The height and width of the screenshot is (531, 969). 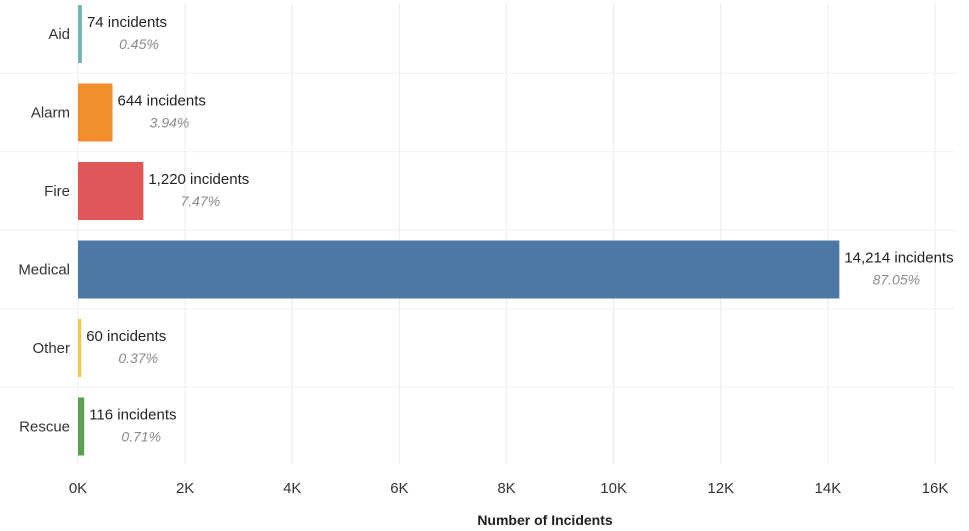 What do you see at coordinates (80, 34) in the screenshot?
I see `bar-aid` at bounding box center [80, 34].